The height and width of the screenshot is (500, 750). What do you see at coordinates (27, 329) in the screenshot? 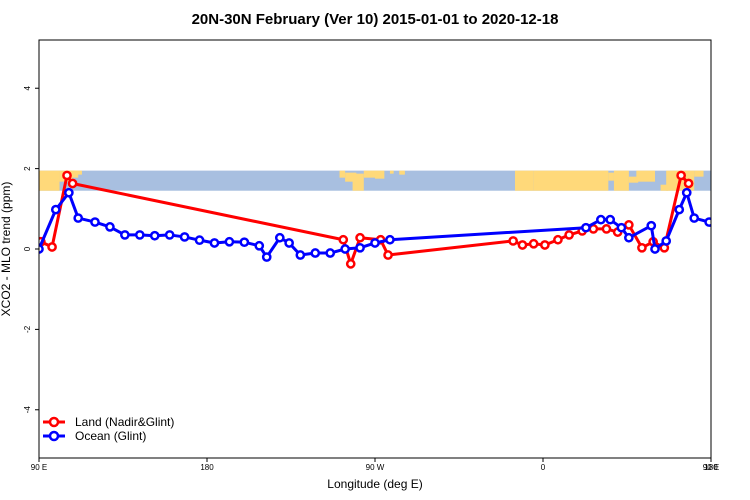
I see `y-tick-label: -2` at bounding box center [27, 329].